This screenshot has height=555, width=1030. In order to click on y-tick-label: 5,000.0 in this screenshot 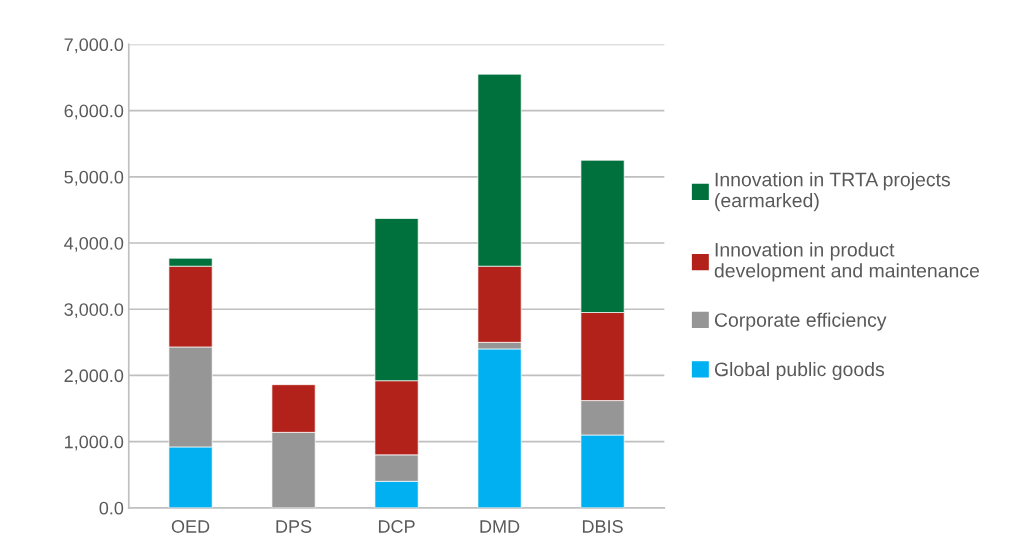, I will do `click(94, 178)`.